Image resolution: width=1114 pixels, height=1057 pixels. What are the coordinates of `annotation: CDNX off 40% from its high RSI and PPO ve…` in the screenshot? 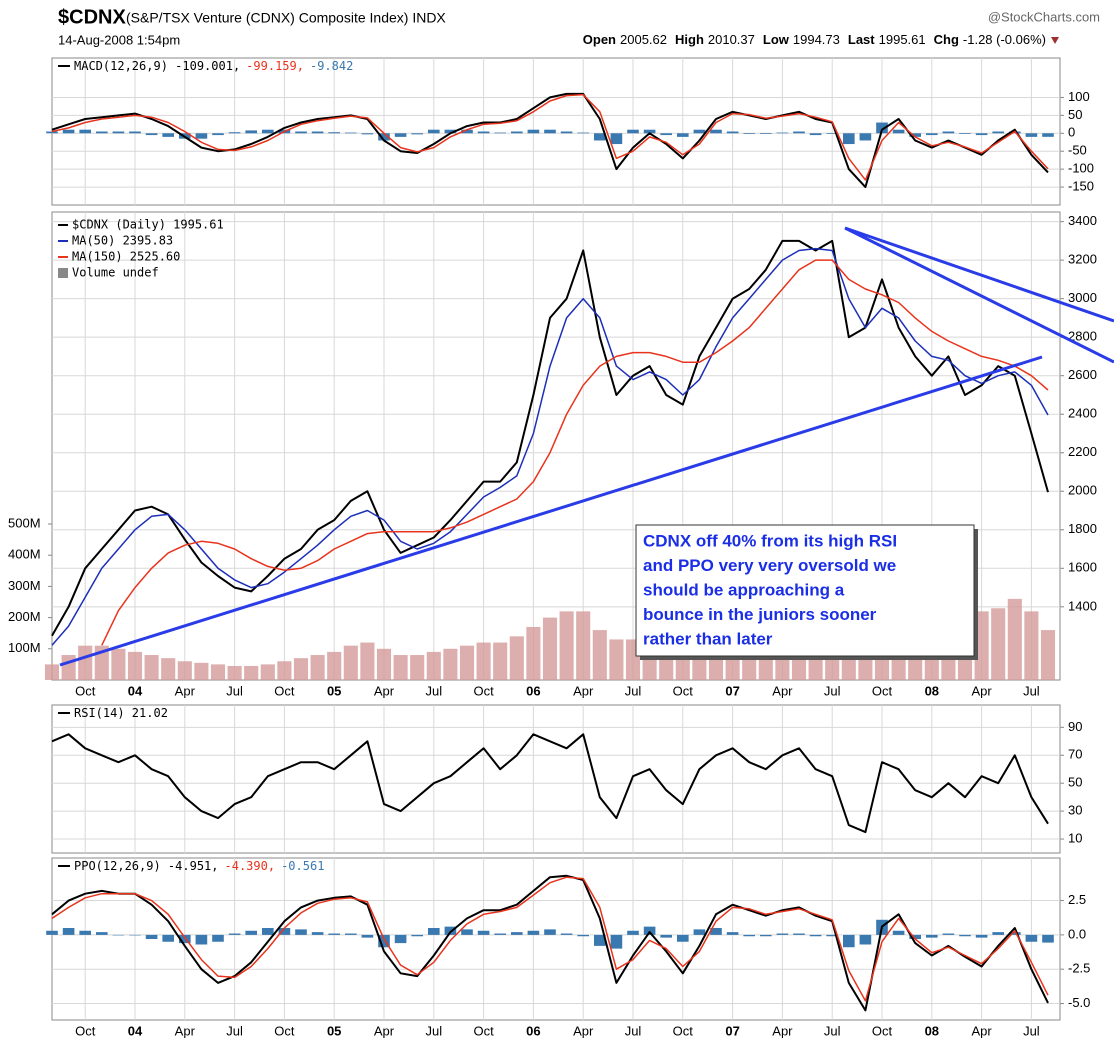 It's located at (806, 592).